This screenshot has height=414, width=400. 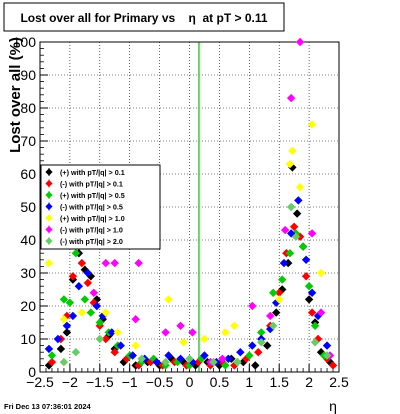 I want to click on y-tick-label: 60, so click(x=28, y=174).